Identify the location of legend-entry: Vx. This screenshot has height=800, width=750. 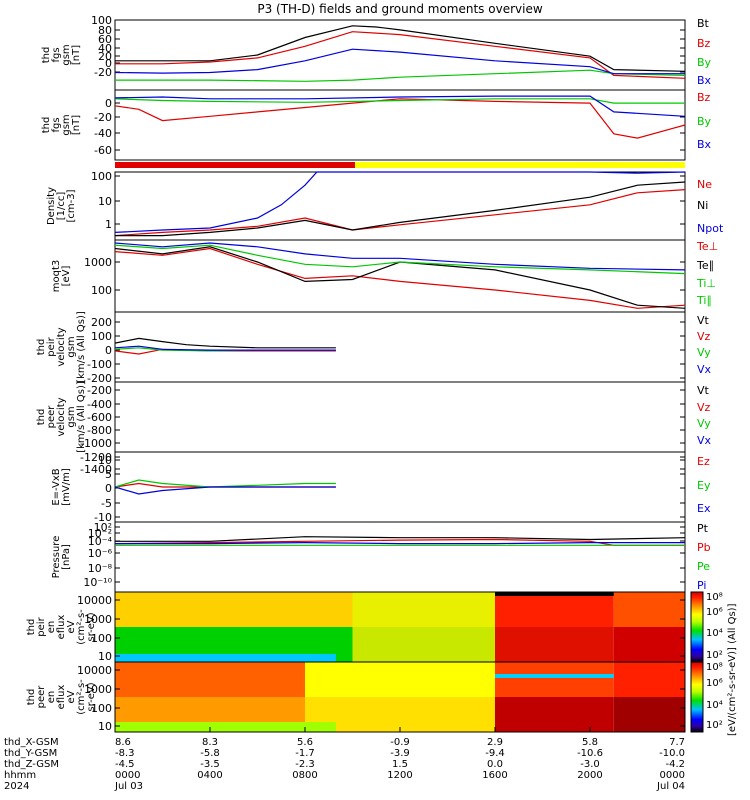
(704, 440).